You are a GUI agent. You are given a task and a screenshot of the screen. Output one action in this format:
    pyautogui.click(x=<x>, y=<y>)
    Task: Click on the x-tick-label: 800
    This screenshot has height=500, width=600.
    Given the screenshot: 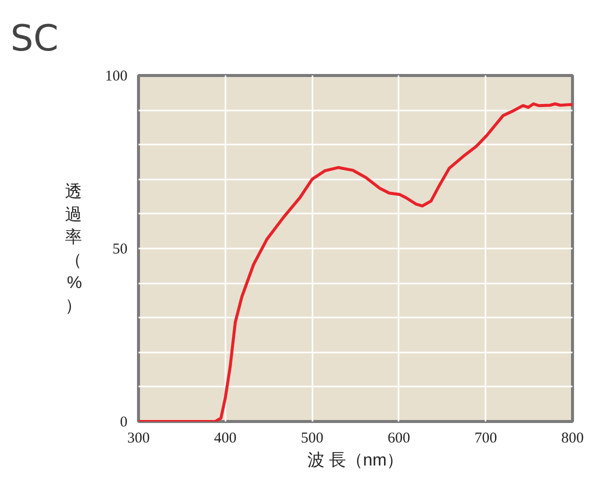 What is the action you would take?
    pyautogui.click(x=572, y=438)
    